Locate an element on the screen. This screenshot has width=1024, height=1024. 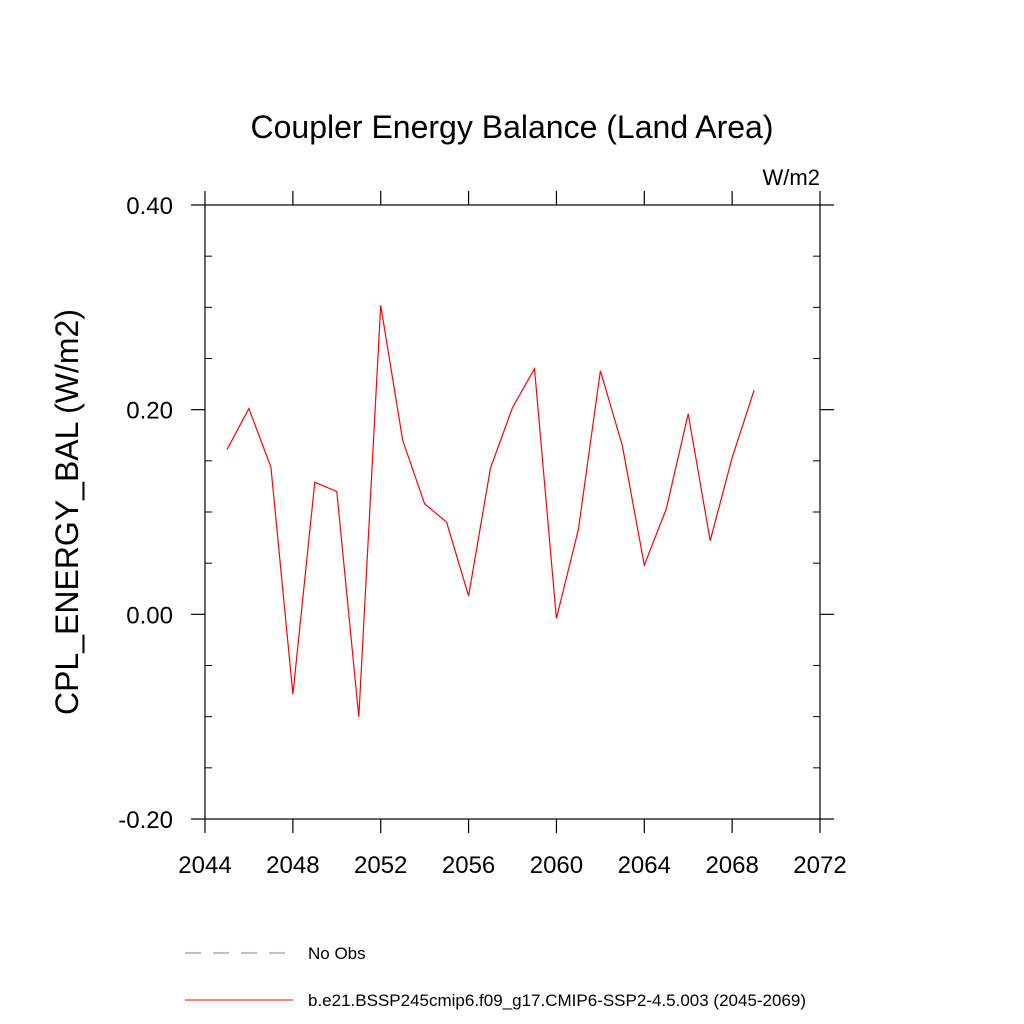
y-tick-label: 0.20 is located at coordinates (149, 411).